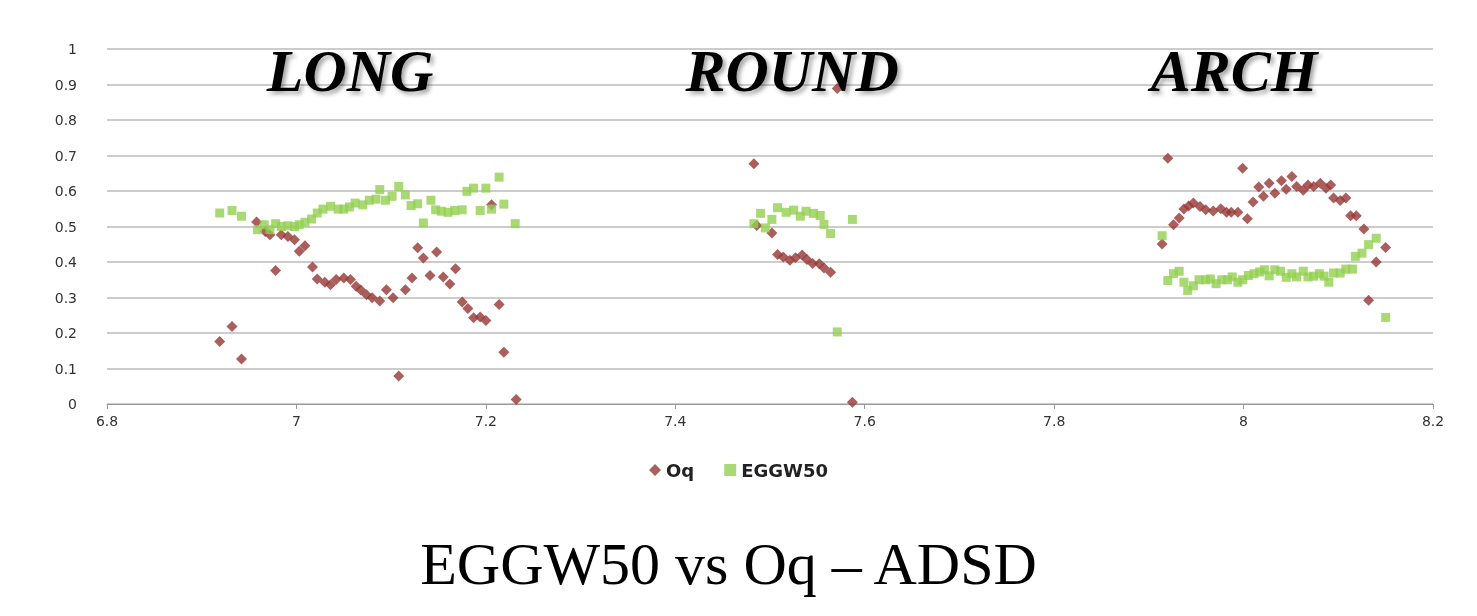  I want to click on y-tick-label: 0.9, so click(65, 84).